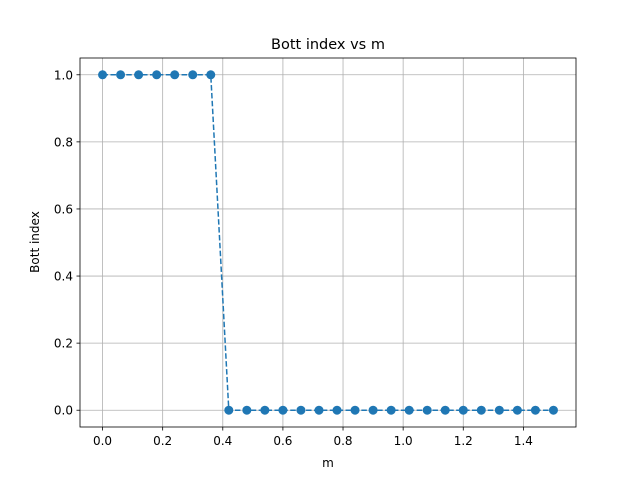 The width and height of the screenshot is (640, 480). I want to click on y-tick-label: 0.8, so click(63, 142).